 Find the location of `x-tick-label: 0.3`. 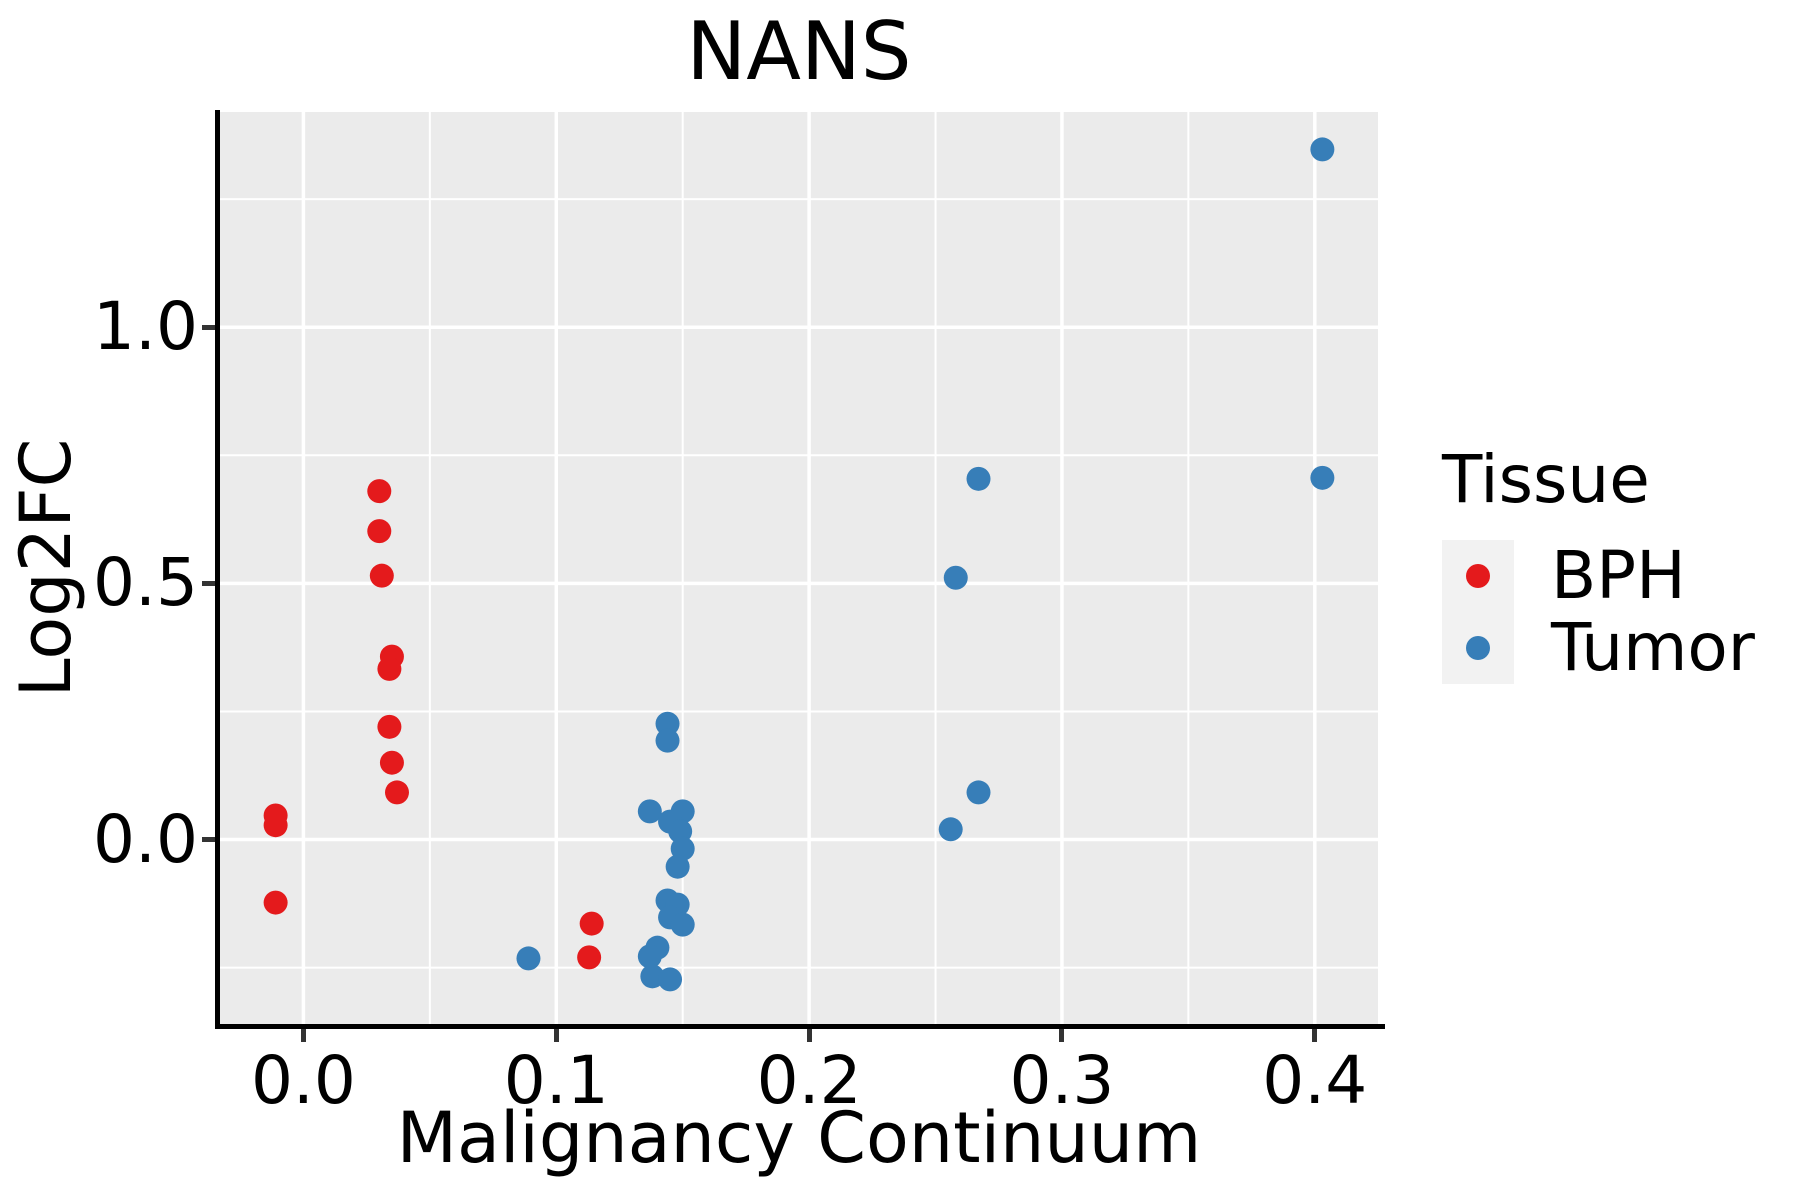

x-tick-label: 0.3 is located at coordinates (1062, 1080).